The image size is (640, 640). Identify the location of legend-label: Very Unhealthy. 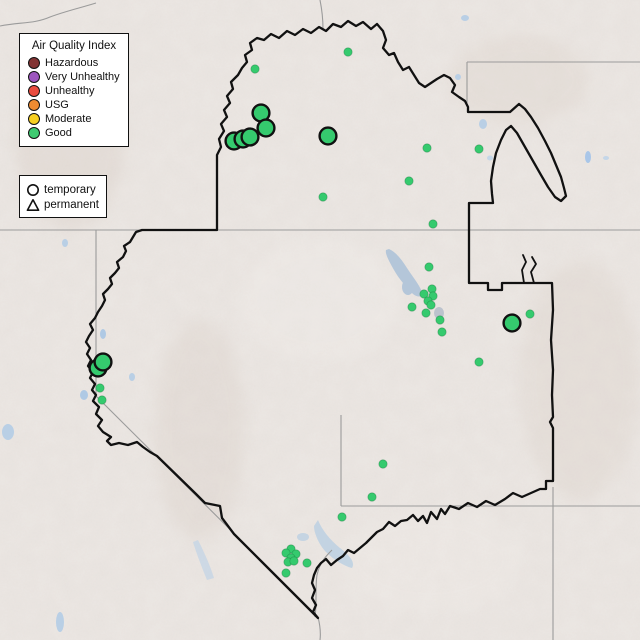
(82, 77).